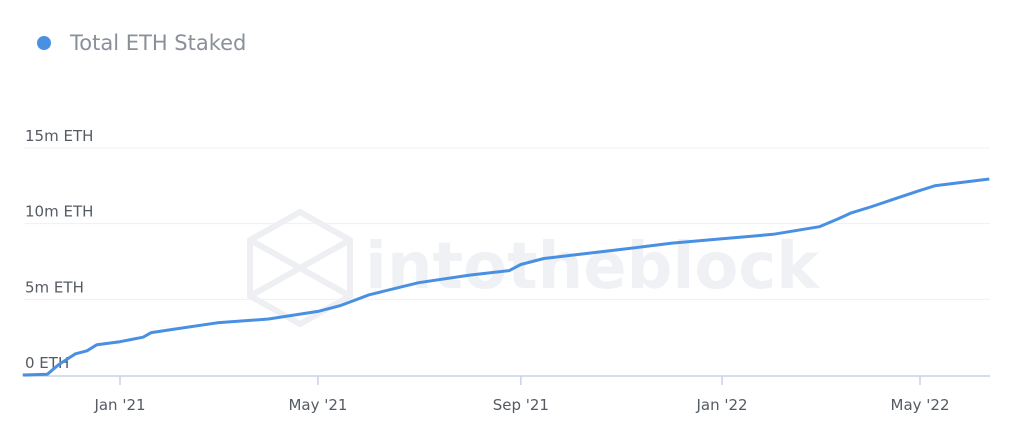 The image size is (1024, 433). Describe the element at coordinates (317, 405) in the screenshot. I see `x-tick-label: May '21` at that location.